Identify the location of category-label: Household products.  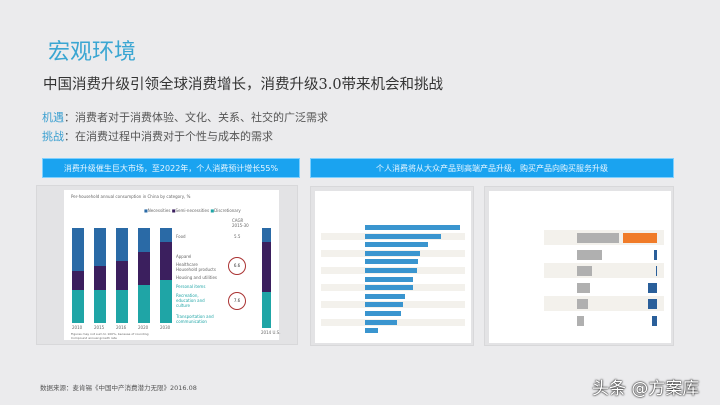
(196, 269).